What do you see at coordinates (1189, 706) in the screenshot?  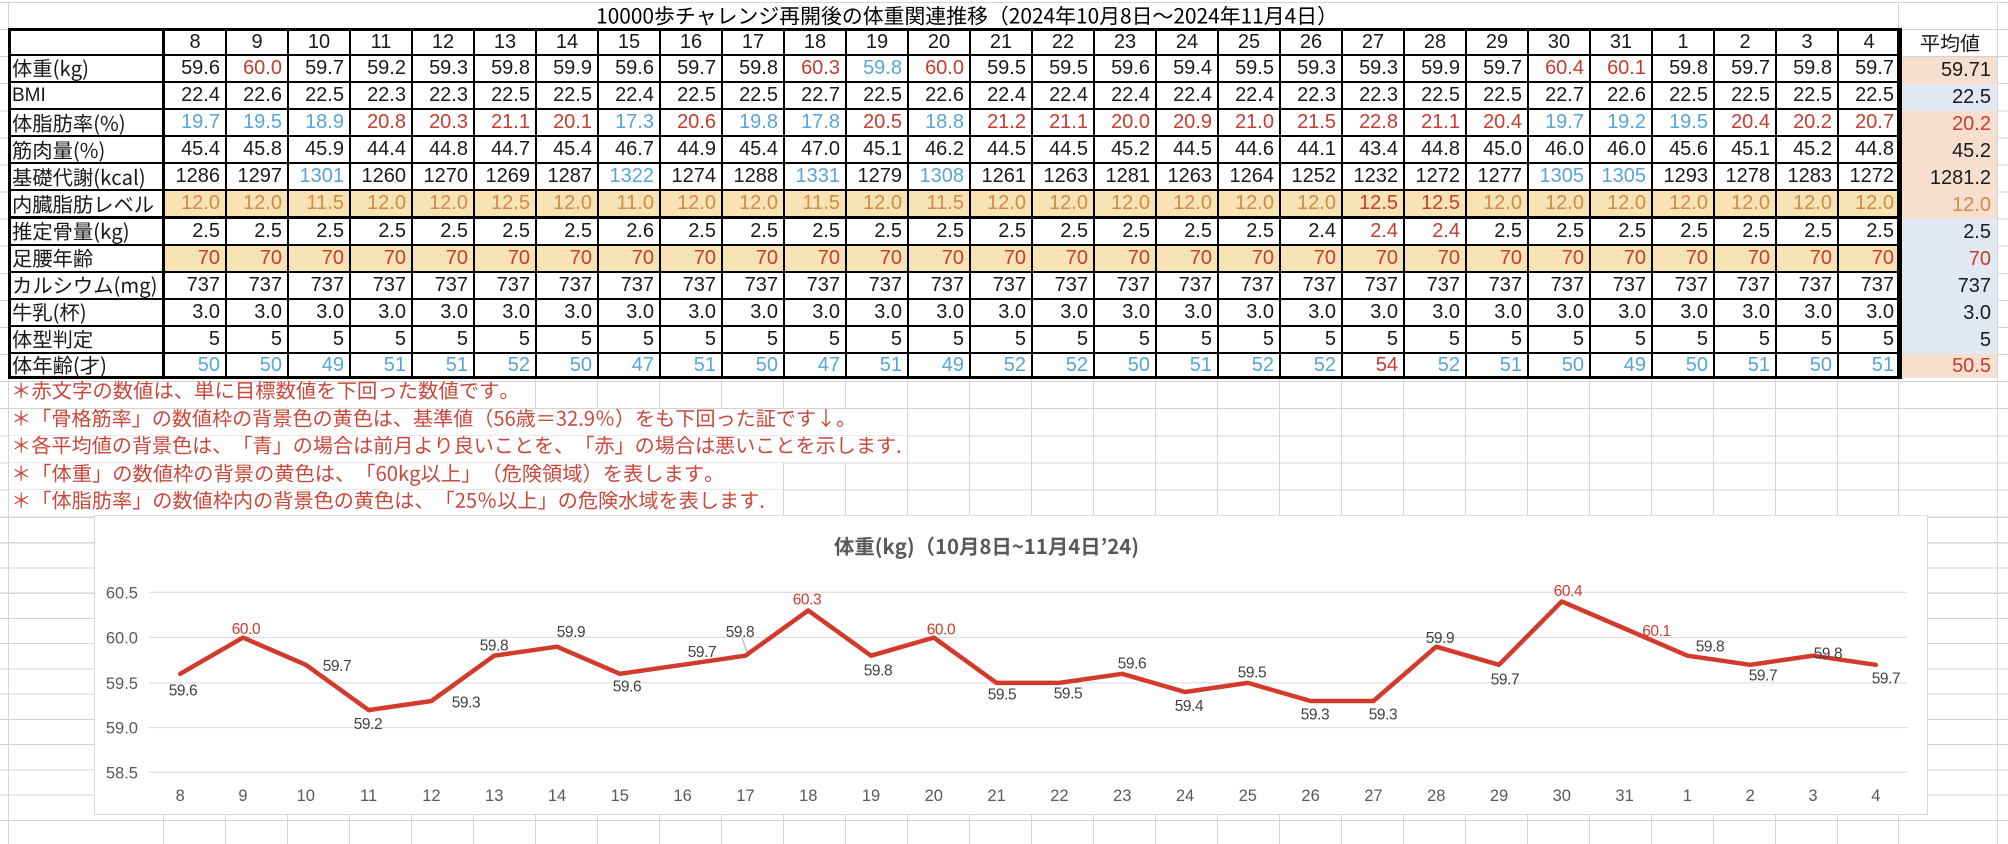 I see `svg-text: 59.4` at bounding box center [1189, 706].